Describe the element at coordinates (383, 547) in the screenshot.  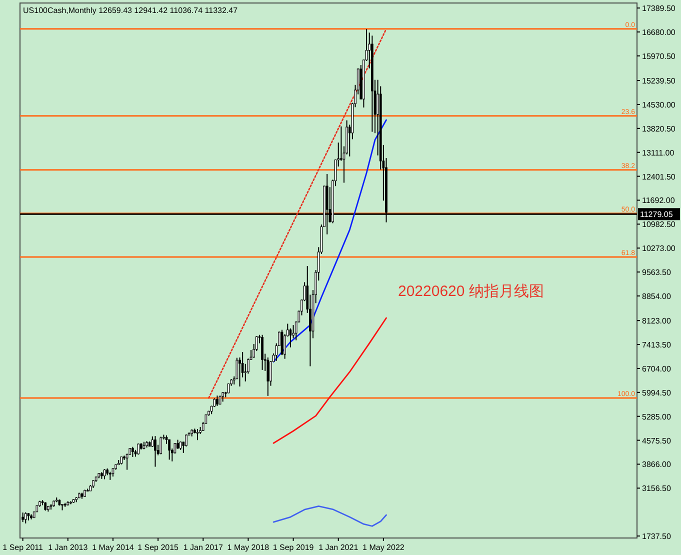
I see `x-tick-label: 1 May 2022` at that location.